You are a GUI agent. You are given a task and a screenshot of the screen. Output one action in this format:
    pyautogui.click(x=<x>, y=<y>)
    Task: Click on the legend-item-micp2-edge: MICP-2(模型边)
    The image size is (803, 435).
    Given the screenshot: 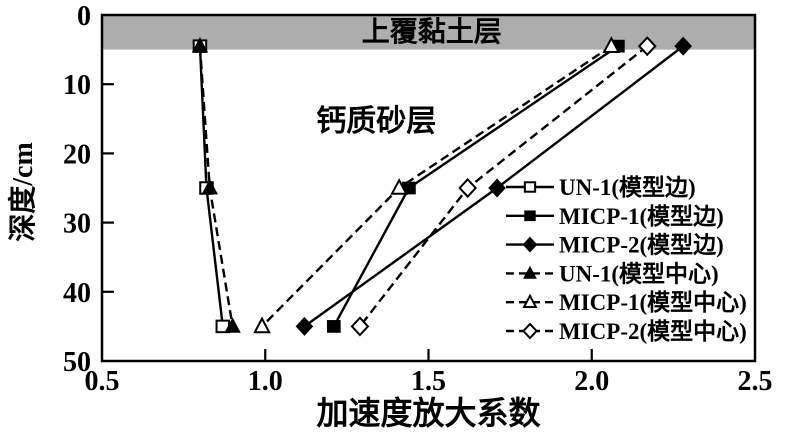 What is the action you would take?
    pyautogui.click(x=615, y=245)
    